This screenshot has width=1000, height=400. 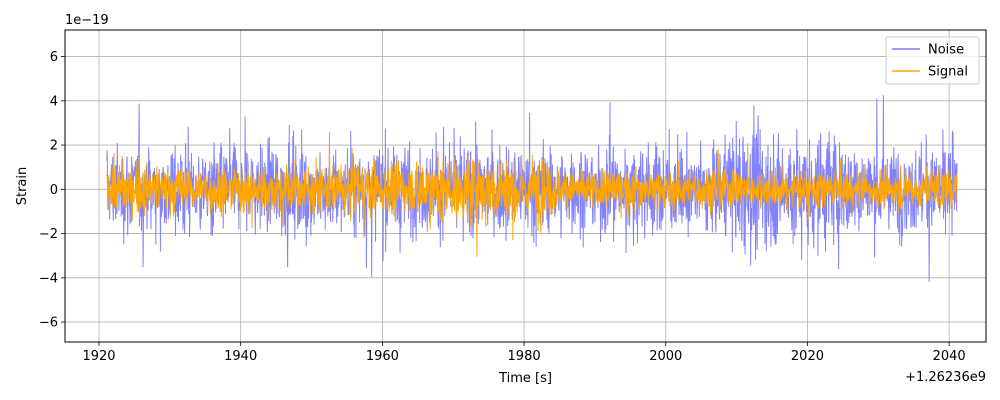 I want to click on x-tick-label: 1940, so click(x=240, y=356).